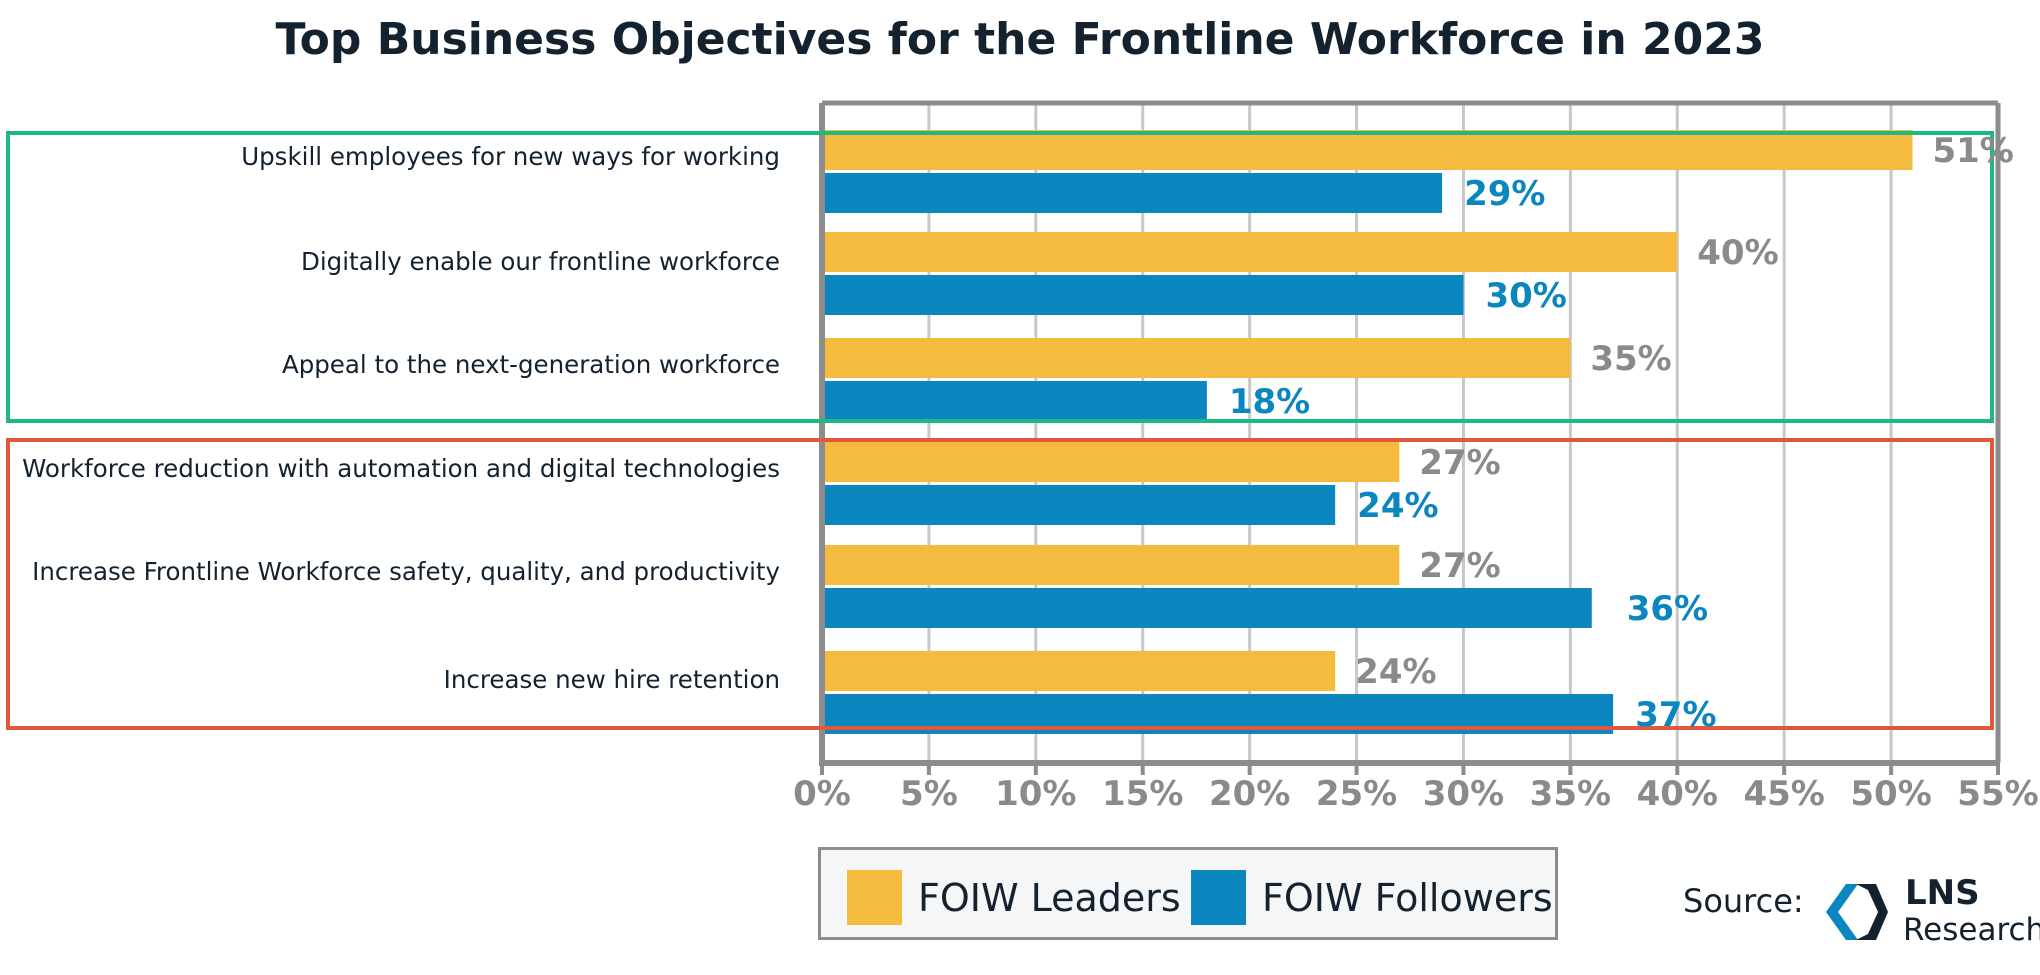 The image size is (2040, 975). I want to click on x-tick-label: 20%, so click(1249, 794).